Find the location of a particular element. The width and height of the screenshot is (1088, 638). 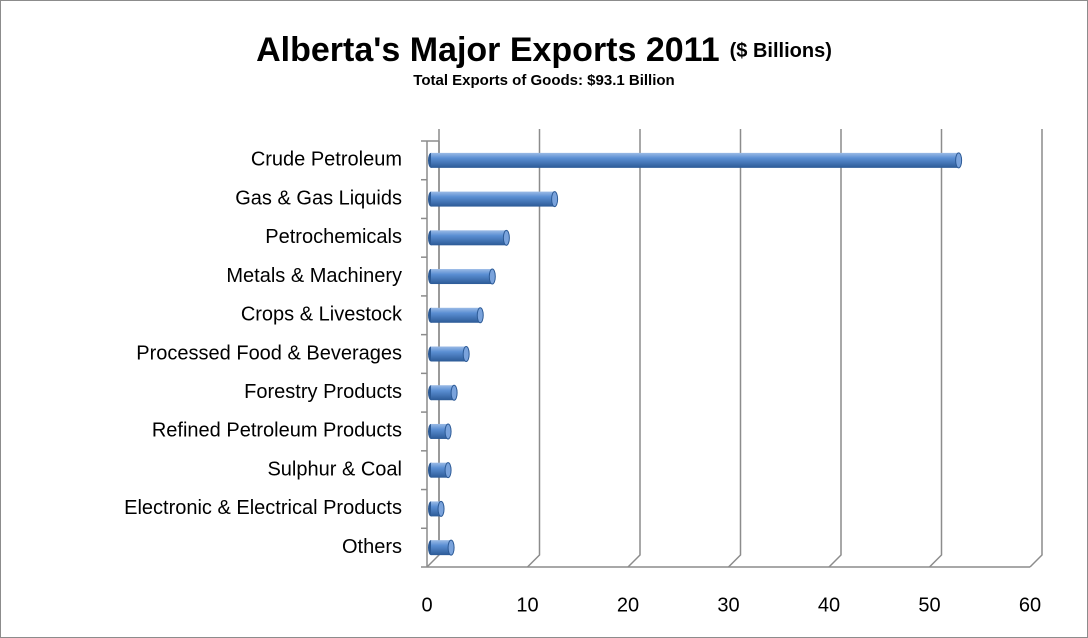

y-tick-label: Crude Petroleum is located at coordinates (326, 160).